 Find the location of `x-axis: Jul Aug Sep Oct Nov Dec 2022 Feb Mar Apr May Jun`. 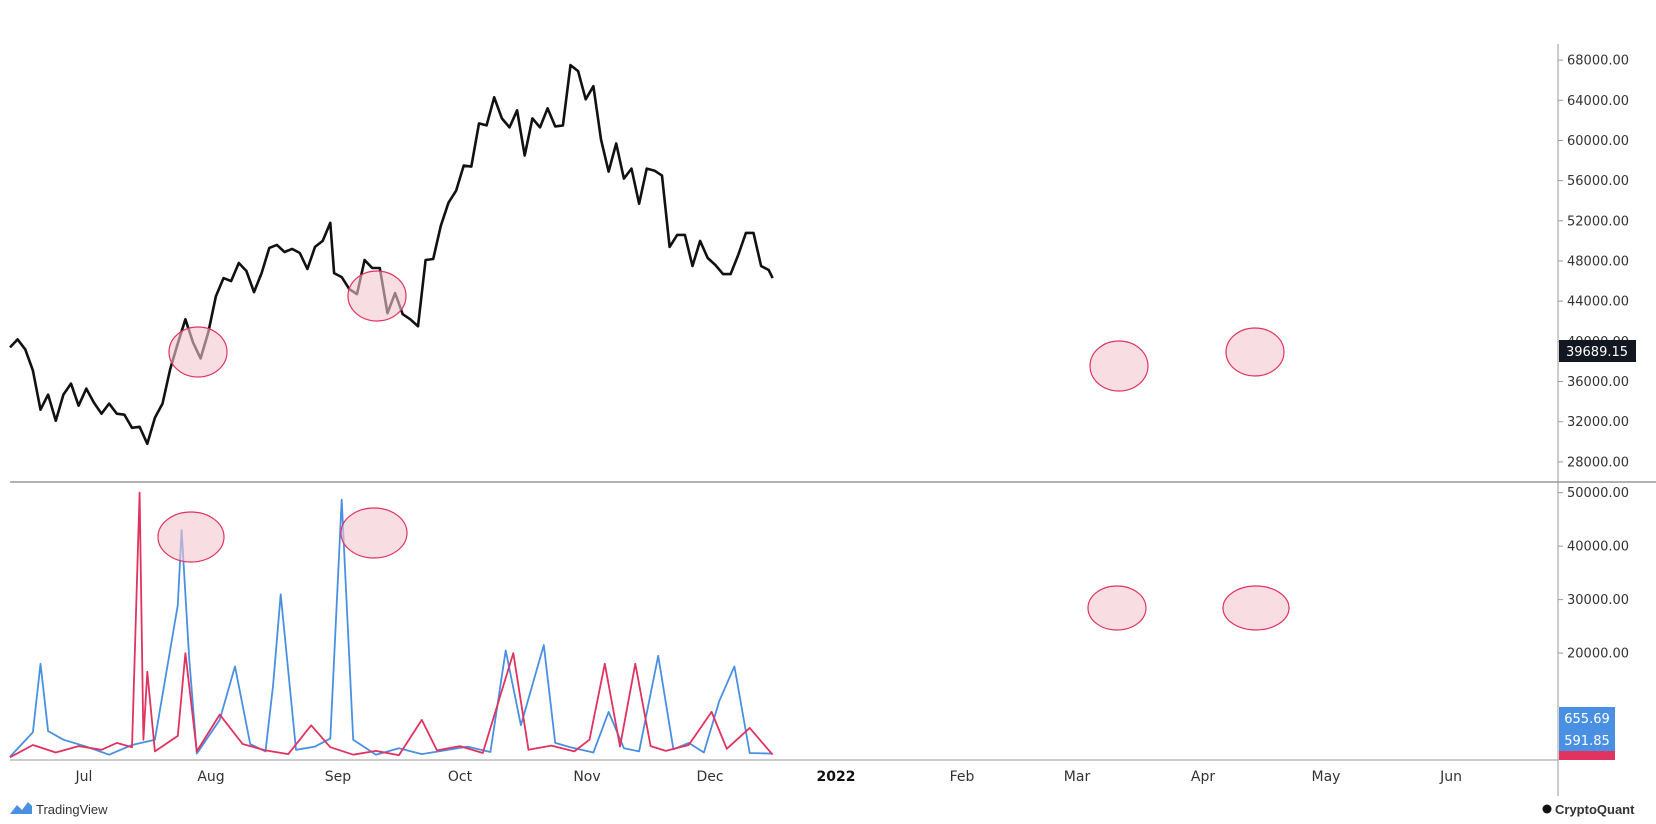

x-axis: Jul Aug Sep Oct Nov Dec 2022 Feb Mar Apr May Jun is located at coordinates (768, 777).